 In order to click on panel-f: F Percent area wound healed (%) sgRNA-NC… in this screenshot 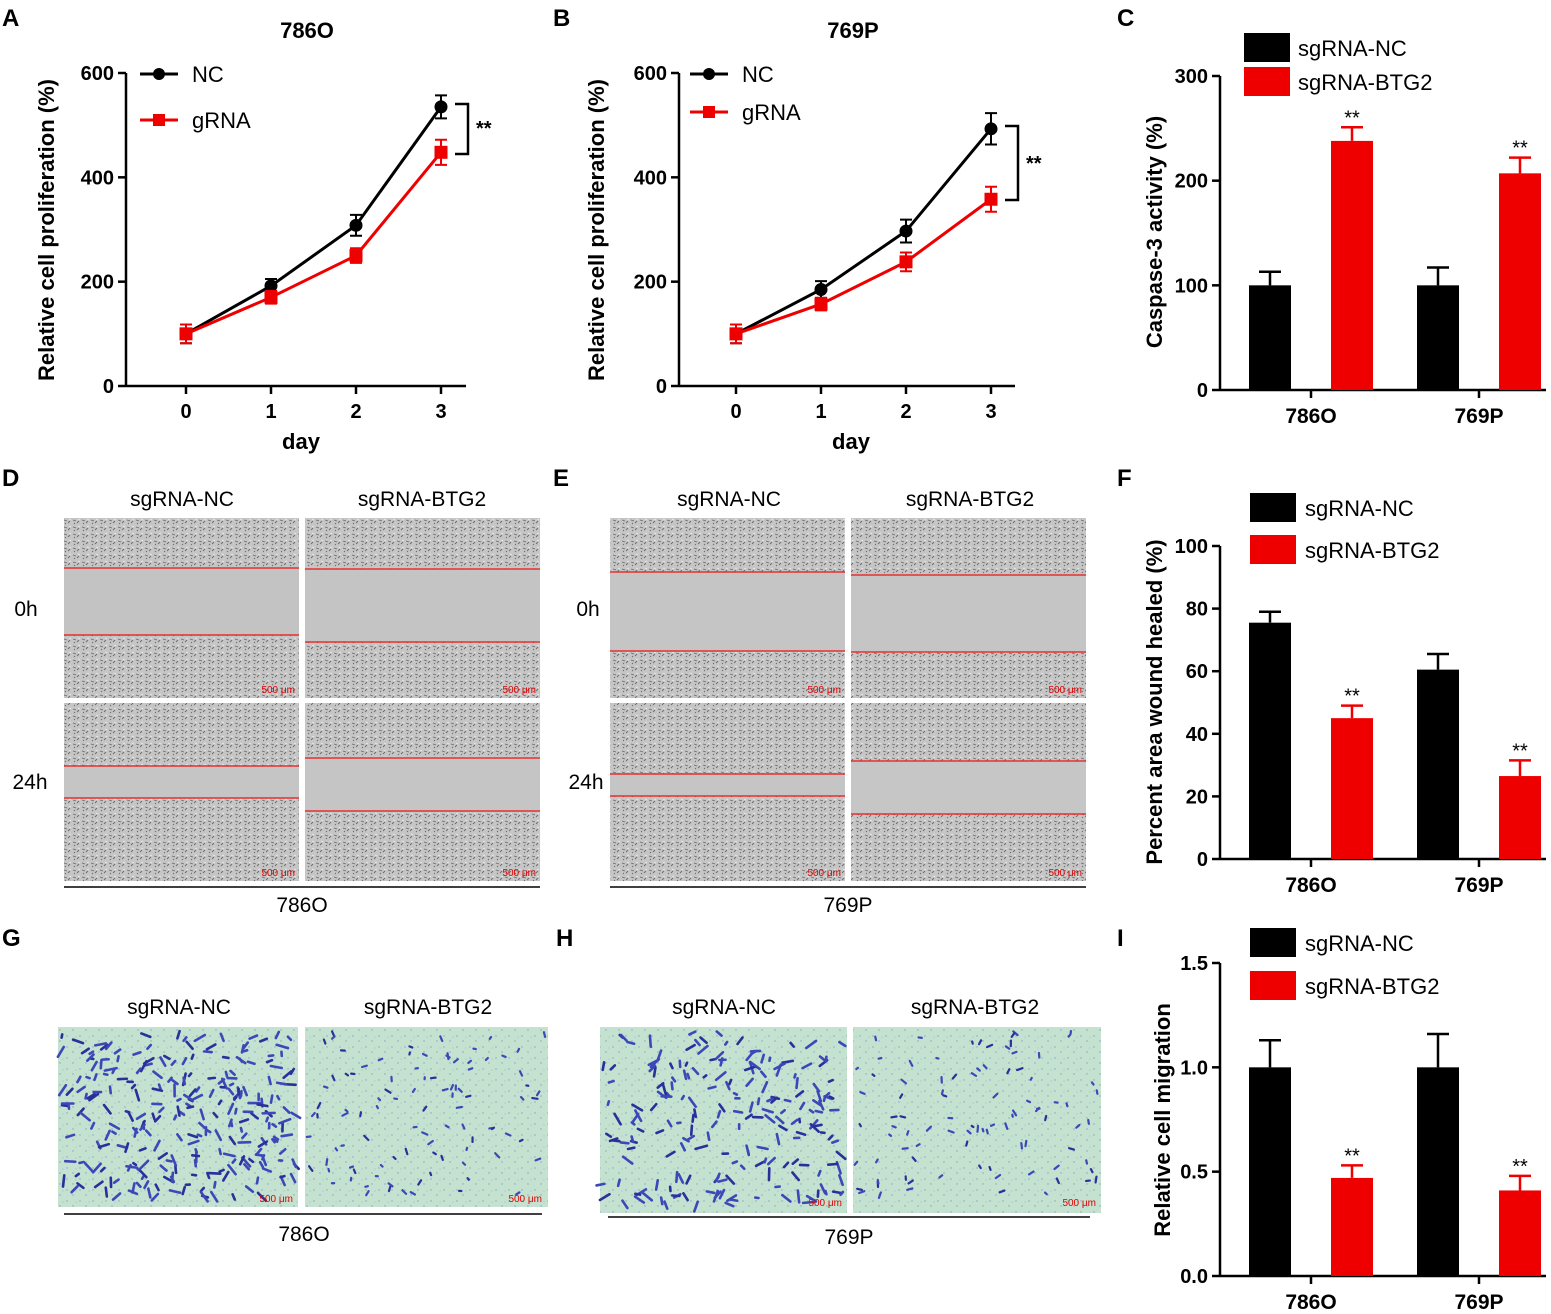, I will do `click(1331, 681)`.